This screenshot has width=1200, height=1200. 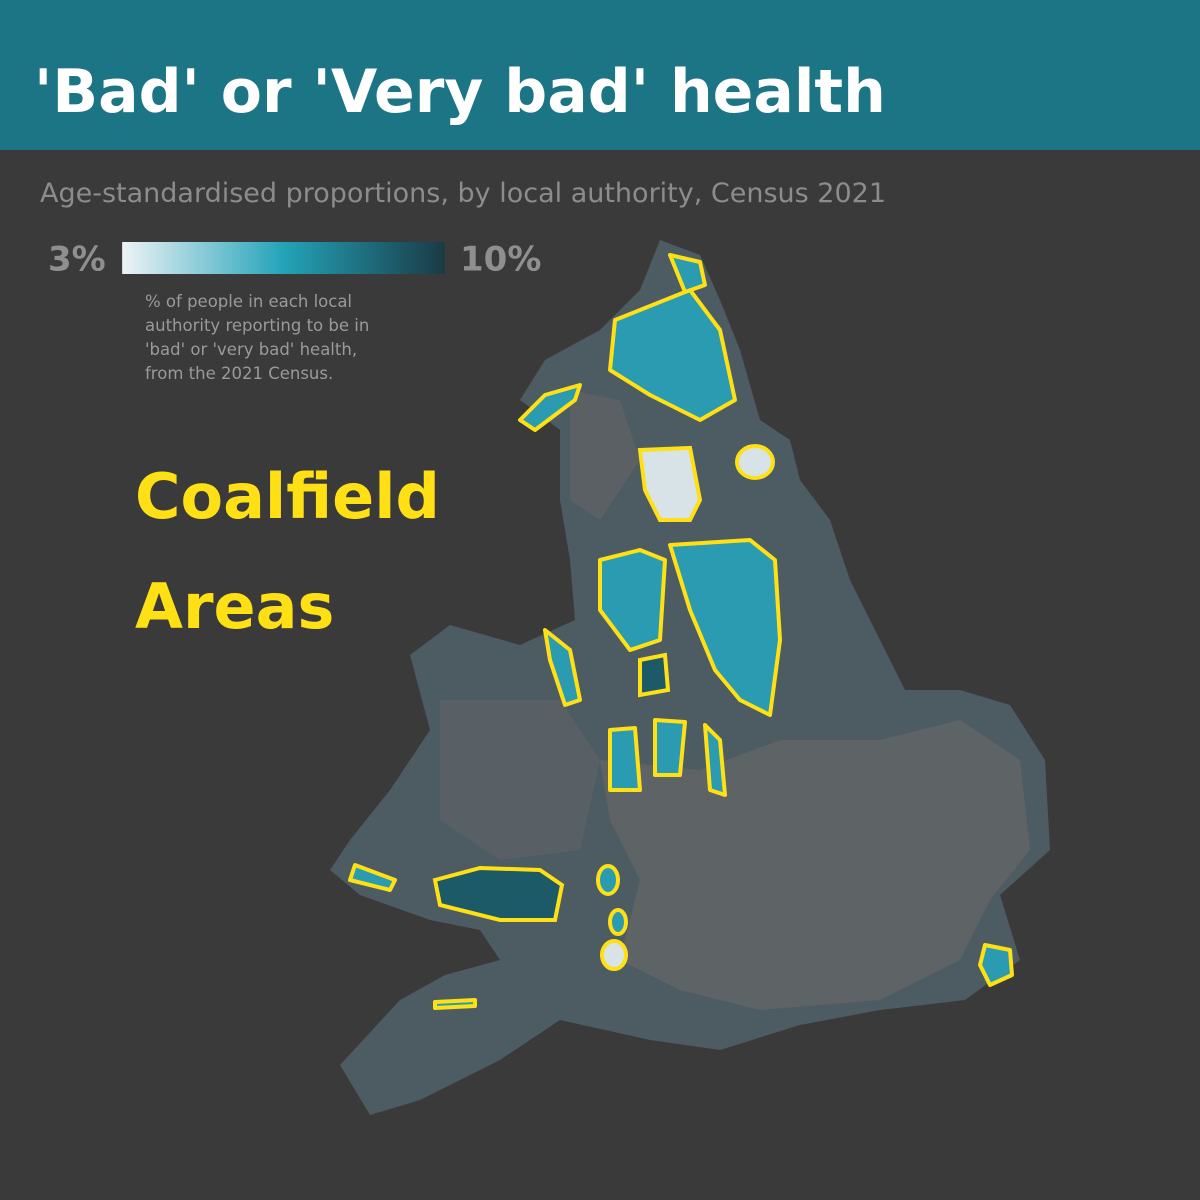 I want to click on legend-description-line: from the 2021 Census., so click(x=239, y=373).